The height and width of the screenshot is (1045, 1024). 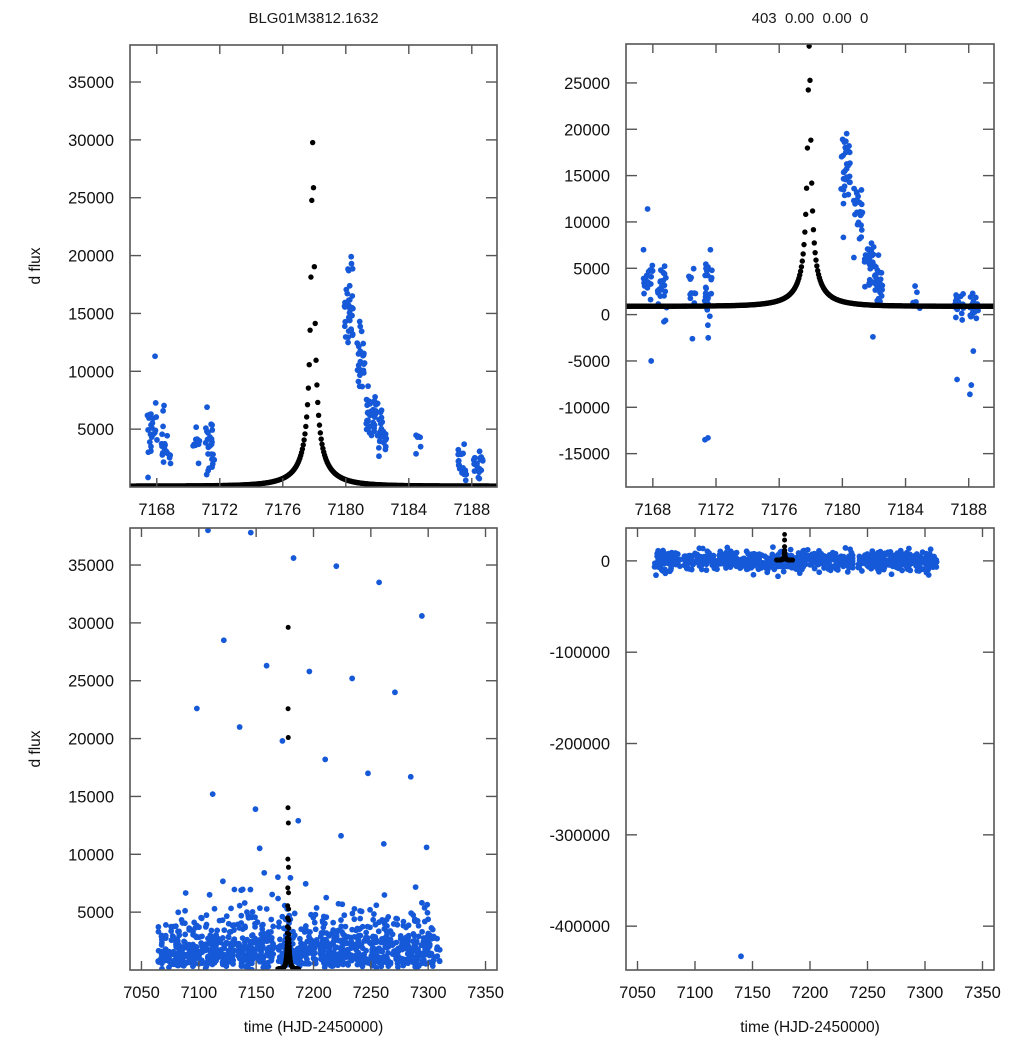 I want to click on x-tick-label: 7188, so click(x=471, y=510).